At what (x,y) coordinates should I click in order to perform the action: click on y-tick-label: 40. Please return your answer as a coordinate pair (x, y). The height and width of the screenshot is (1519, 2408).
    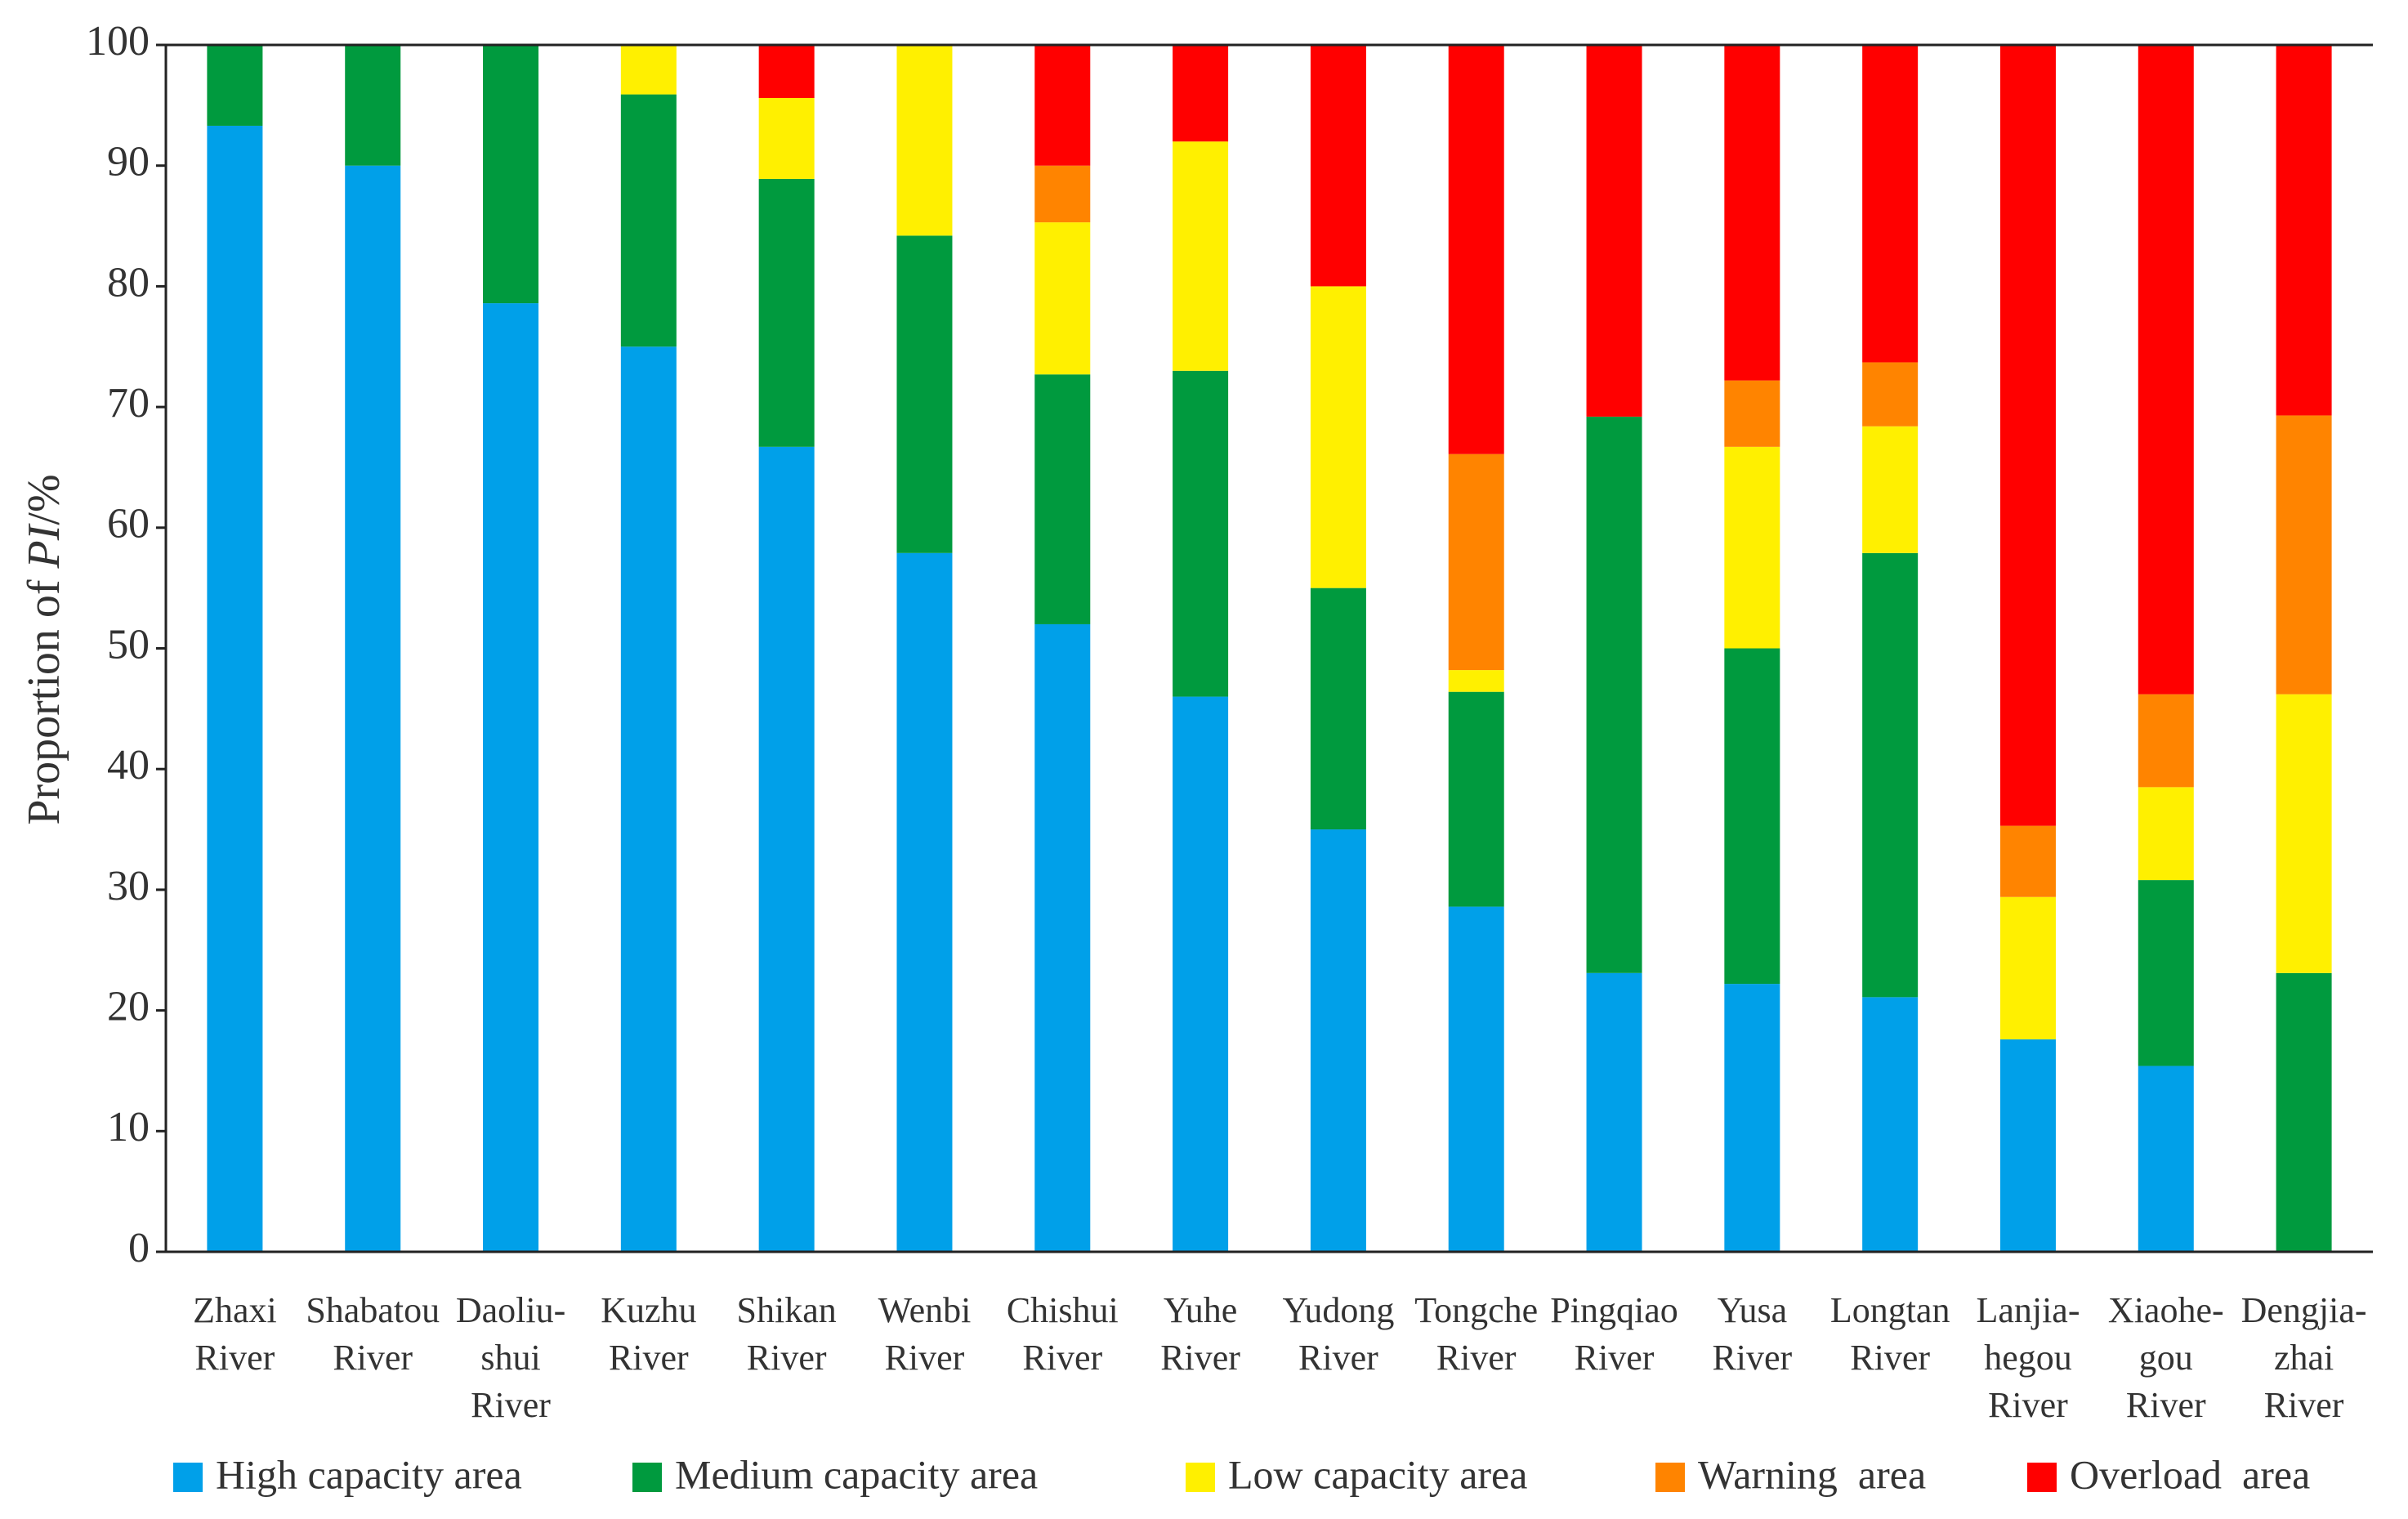
    Looking at the image, I should click on (128, 765).